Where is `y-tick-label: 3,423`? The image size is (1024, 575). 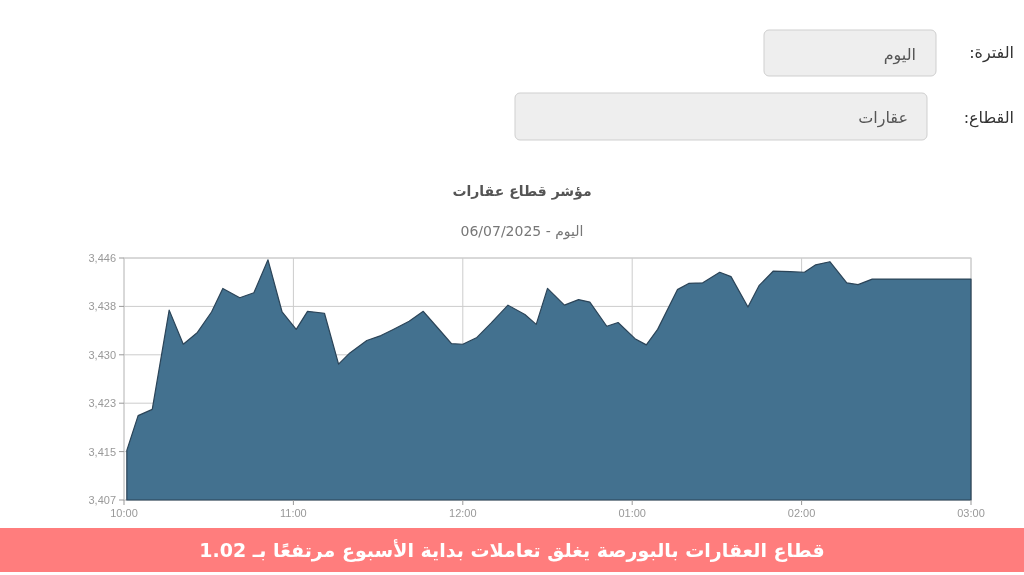
y-tick-label: 3,423 is located at coordinates (102, 403).